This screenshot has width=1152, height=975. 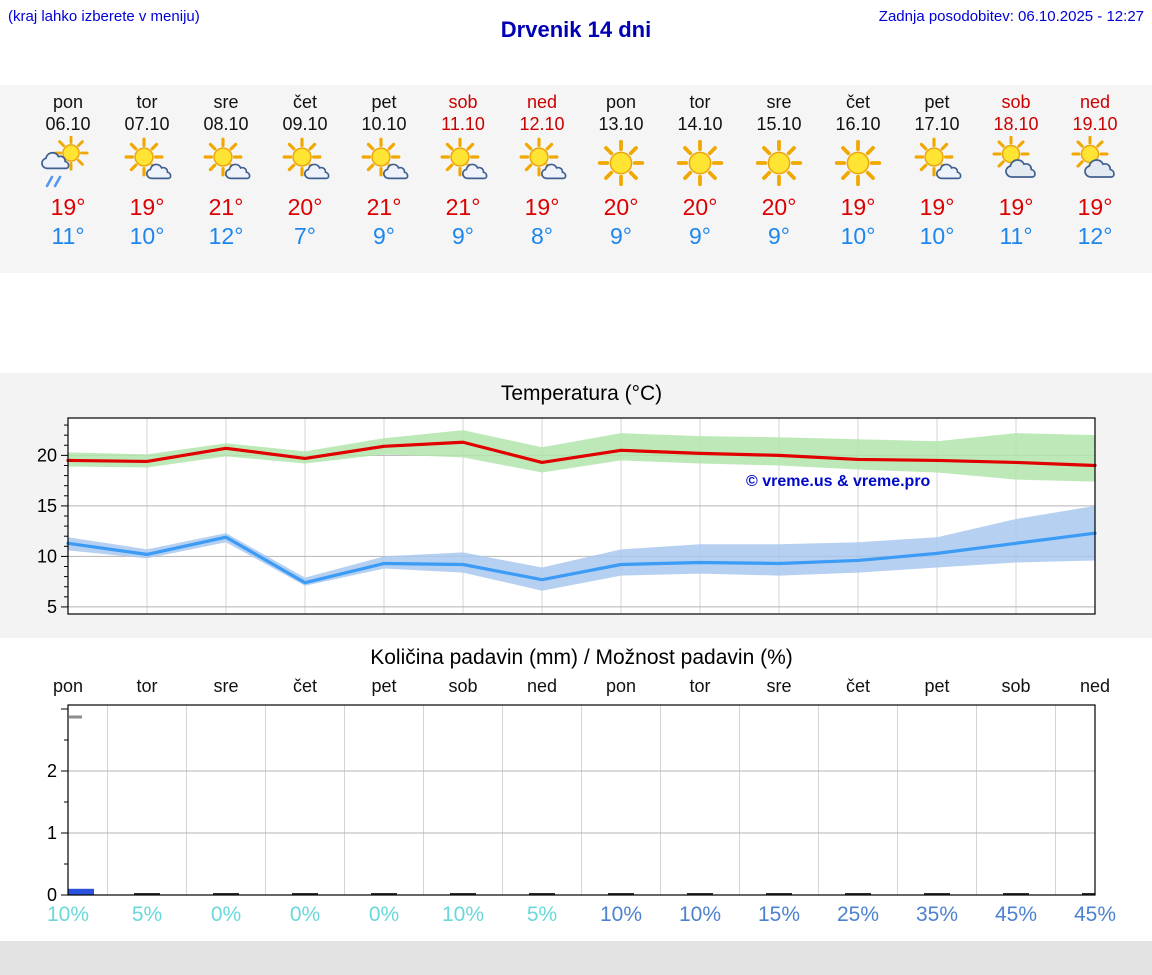 I want to click on precip-probability-row: 10% 5% 0% 0% 0% 10% 5% 10% 10% 15% 25% 35% 45% 45%, so click(x=576, y=917).